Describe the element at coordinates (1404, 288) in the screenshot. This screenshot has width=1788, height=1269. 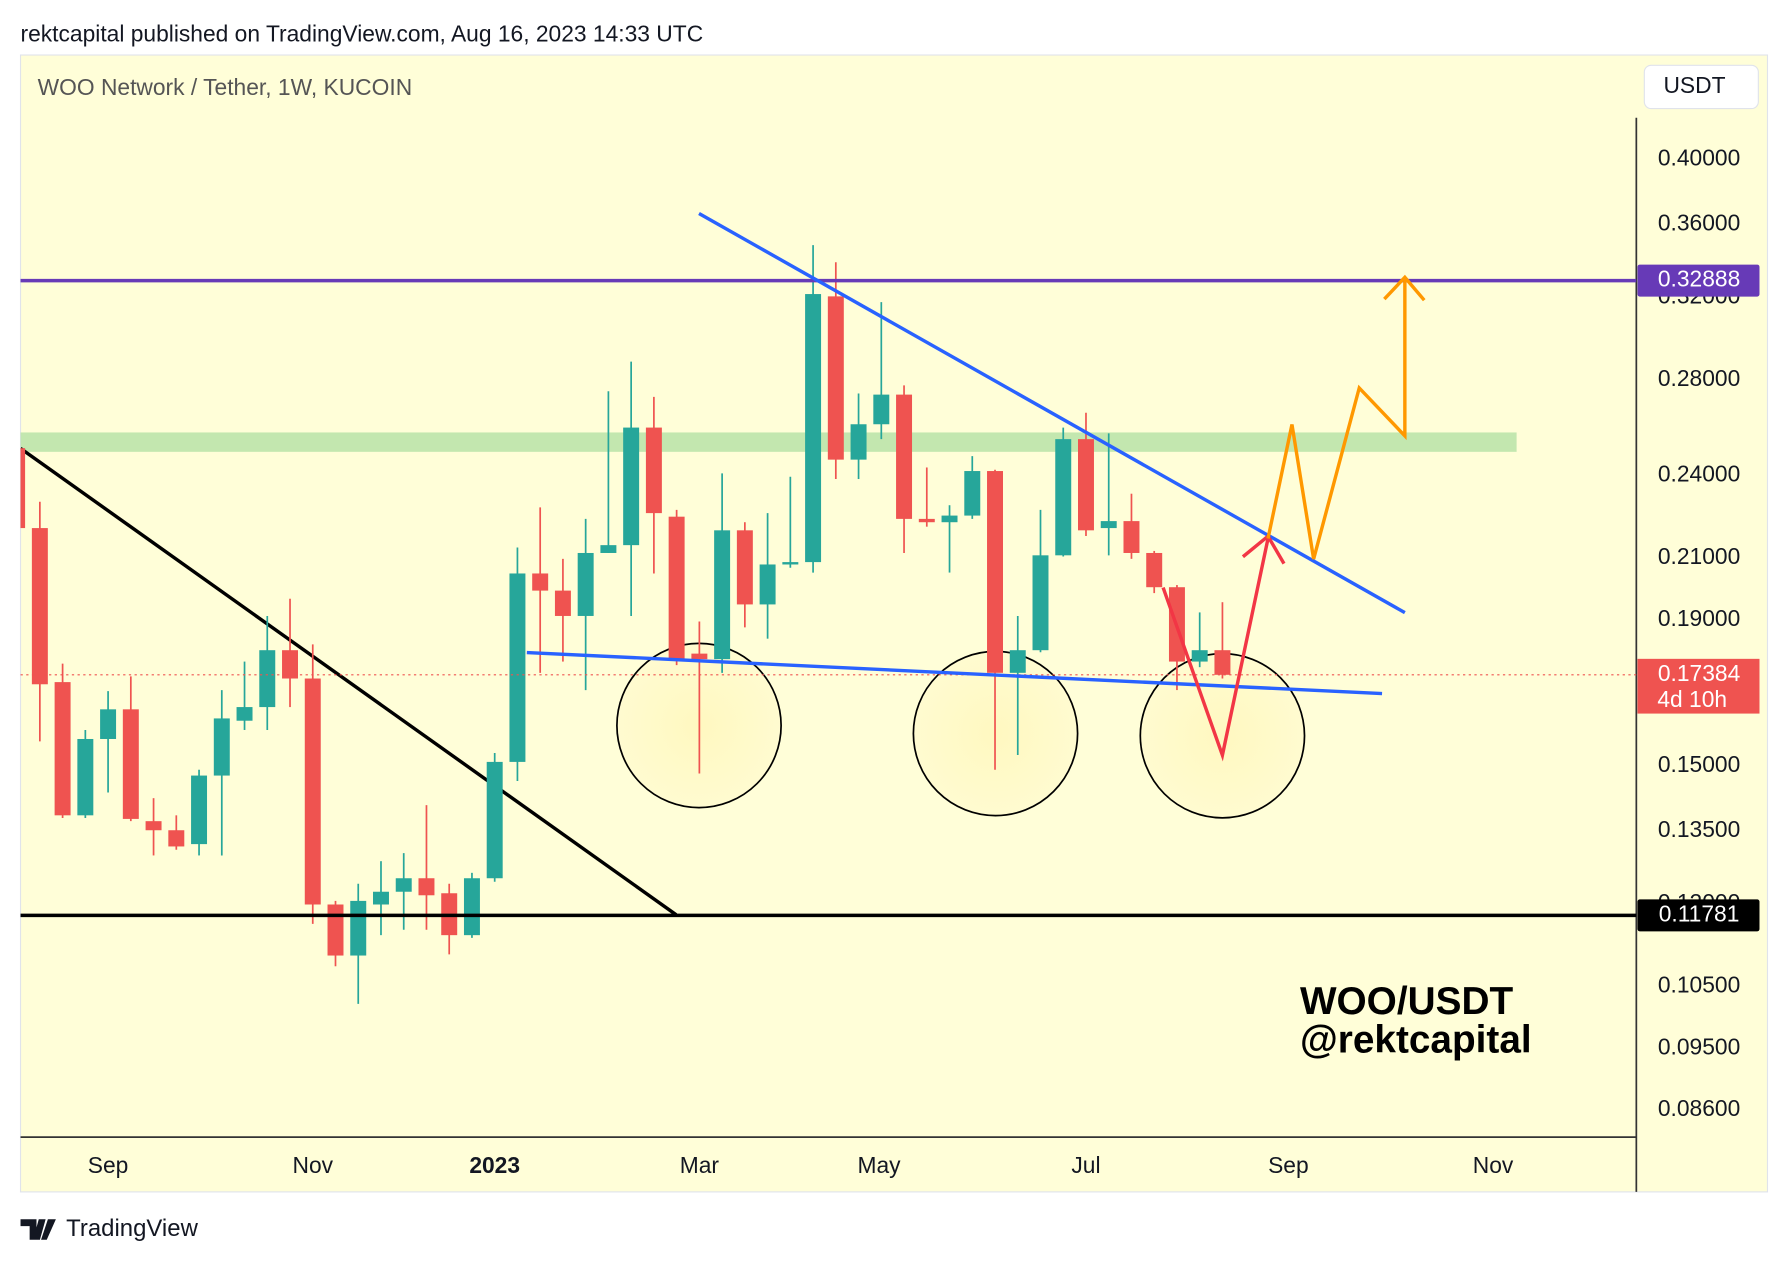
I see `arrow-head` at that location.